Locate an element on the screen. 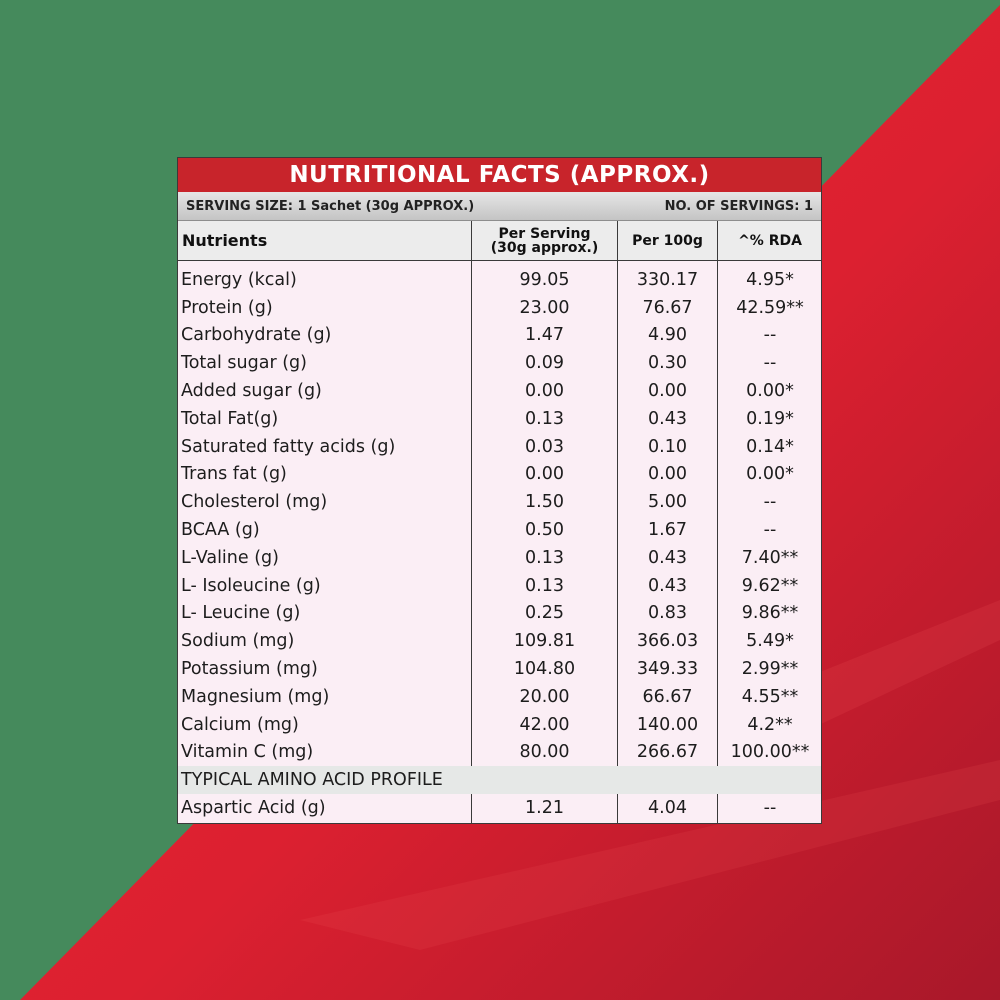 Image resolution: width=1000 pixels, height=1000 pixels. per-100g-value: 76.67 is located at coordinates (667, 307).